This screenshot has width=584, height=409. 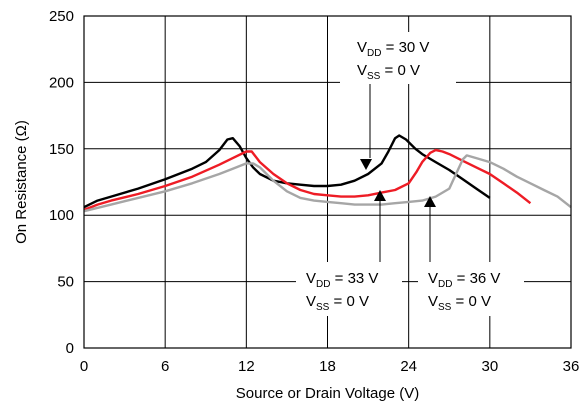 I want to click on x-axis-label: Source or Drain Voltage (V), so click(x=327, y=393).